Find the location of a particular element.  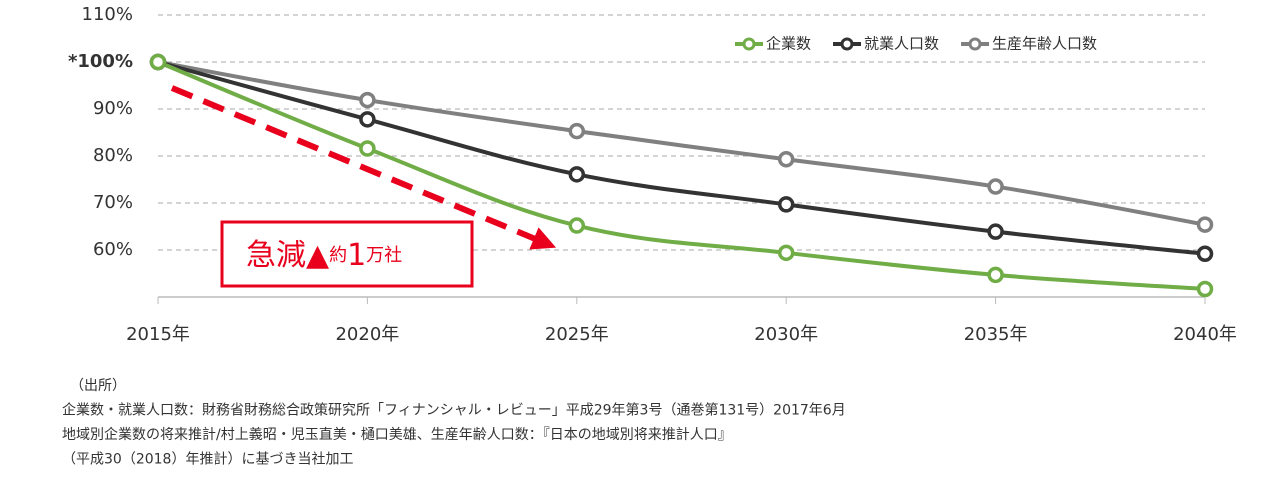

x-tick-label: 2035年 is located at coordinates (996, 334).